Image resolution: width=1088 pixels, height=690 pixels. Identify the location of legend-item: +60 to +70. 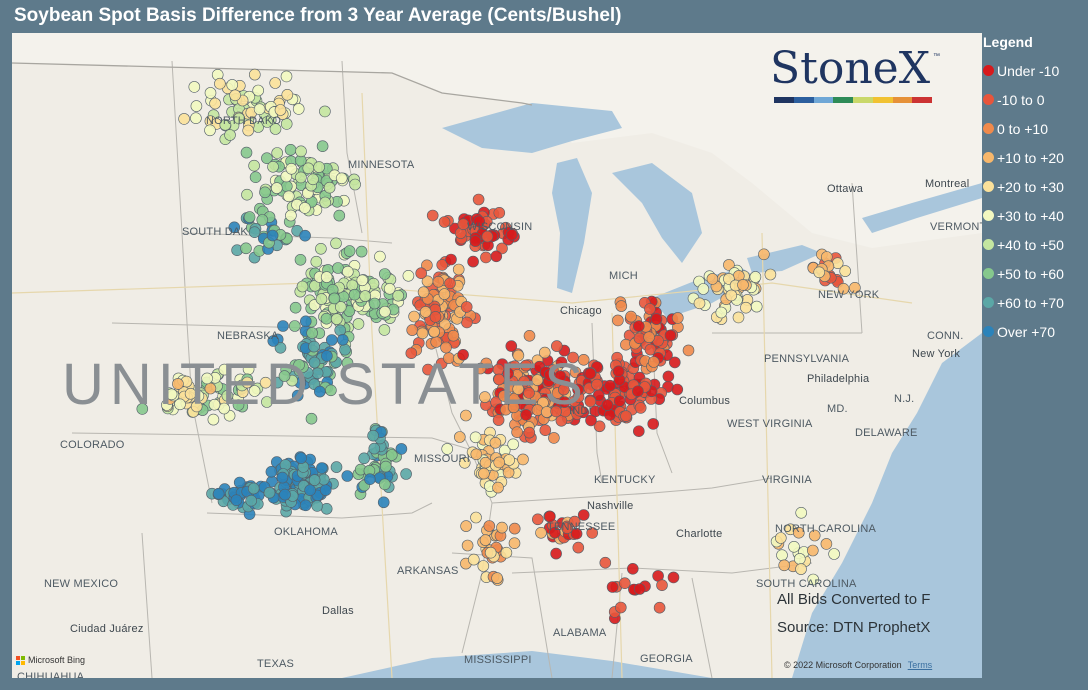
(1035, 302).